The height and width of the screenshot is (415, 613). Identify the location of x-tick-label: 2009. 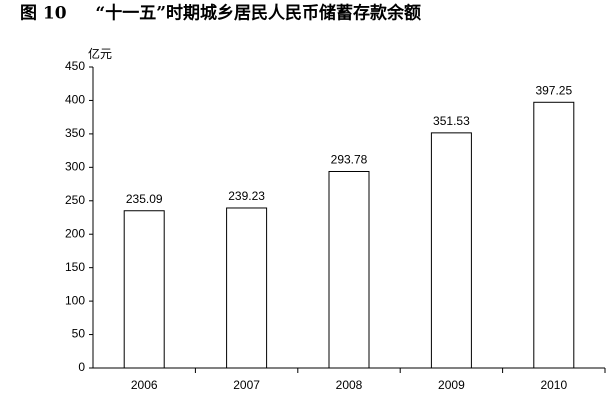
(451, 385).